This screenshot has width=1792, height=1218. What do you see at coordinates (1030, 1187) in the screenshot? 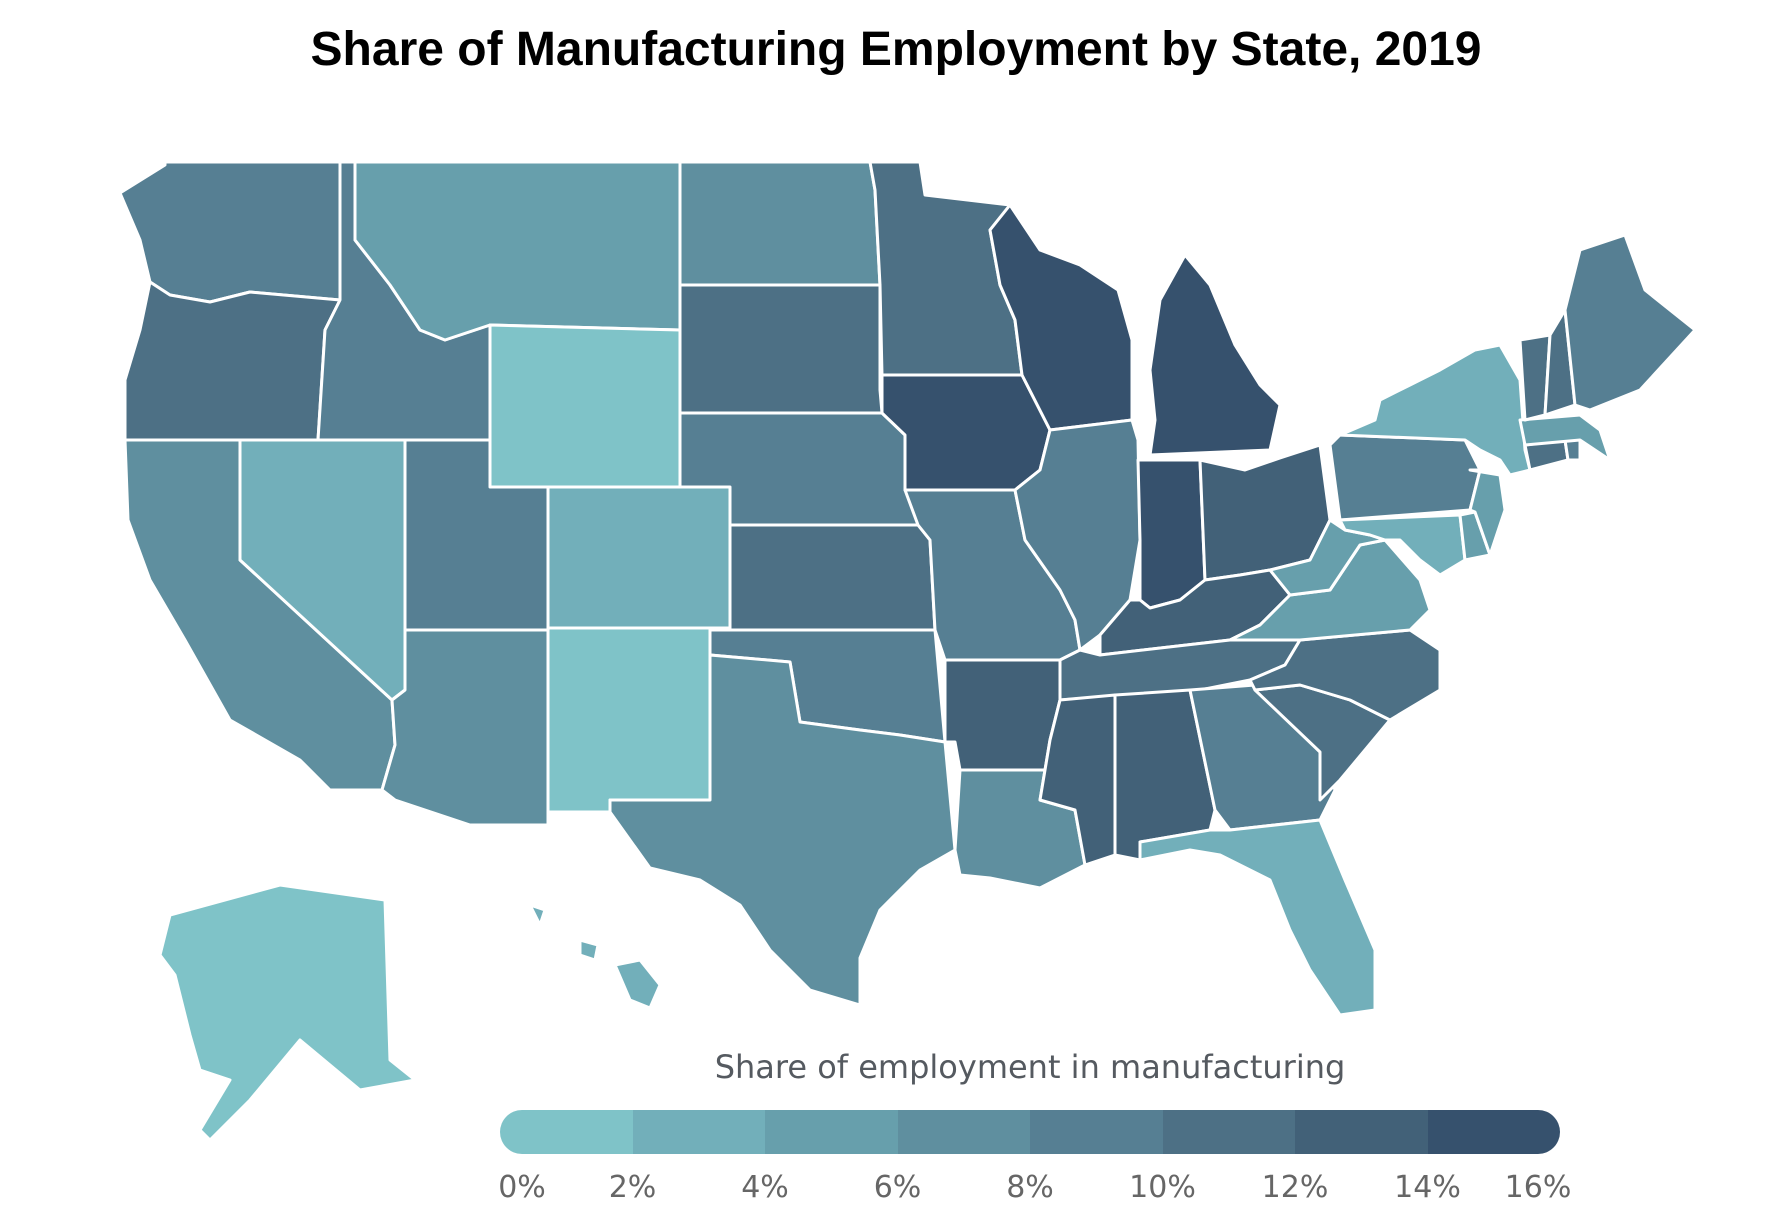
I see `legend-tick-label: 8%` at bounding box center [1030, 1187].